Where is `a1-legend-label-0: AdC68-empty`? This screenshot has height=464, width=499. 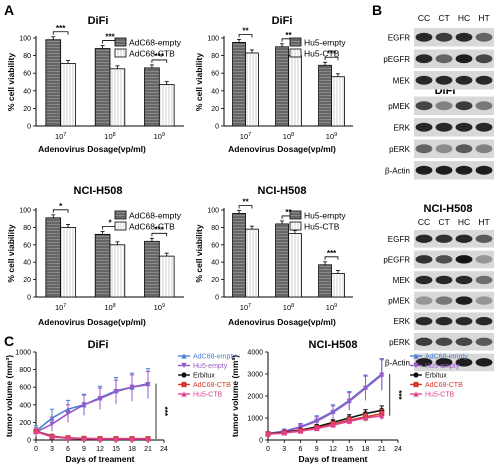 a1-legend-label-0: AdC68-empty is located at coordinates (155, 43).